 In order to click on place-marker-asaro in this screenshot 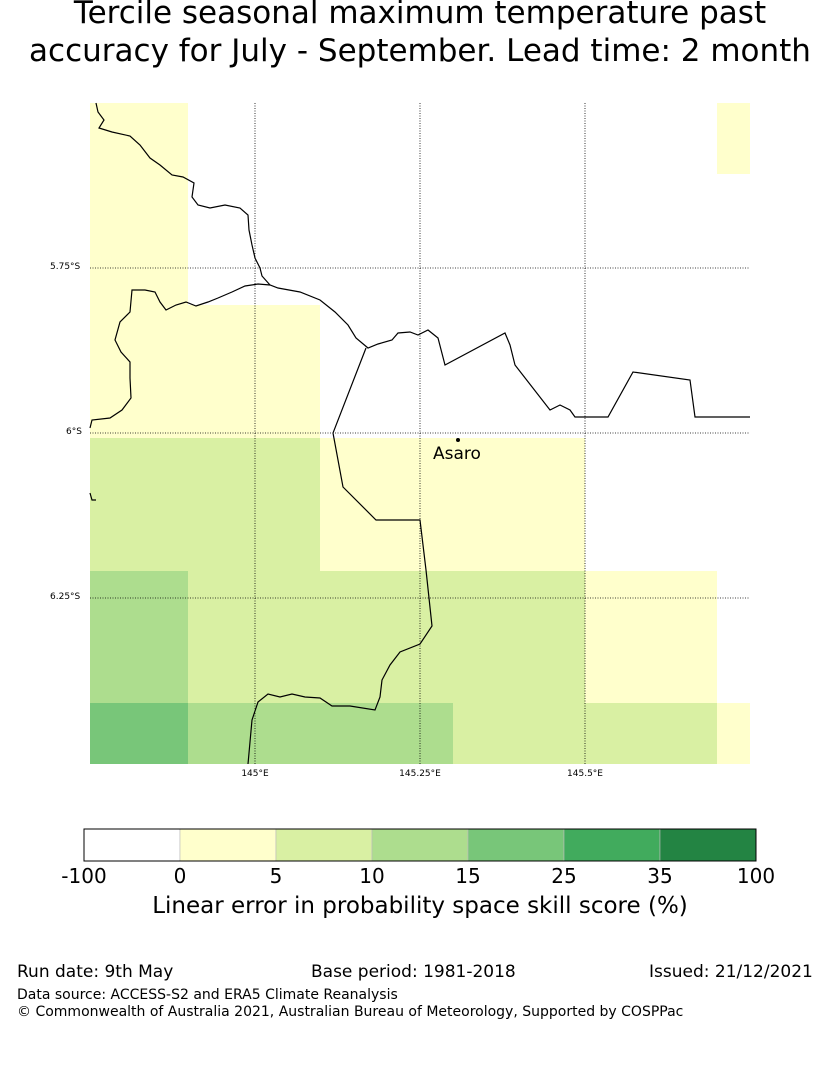, I will do `click(458, 440)`.